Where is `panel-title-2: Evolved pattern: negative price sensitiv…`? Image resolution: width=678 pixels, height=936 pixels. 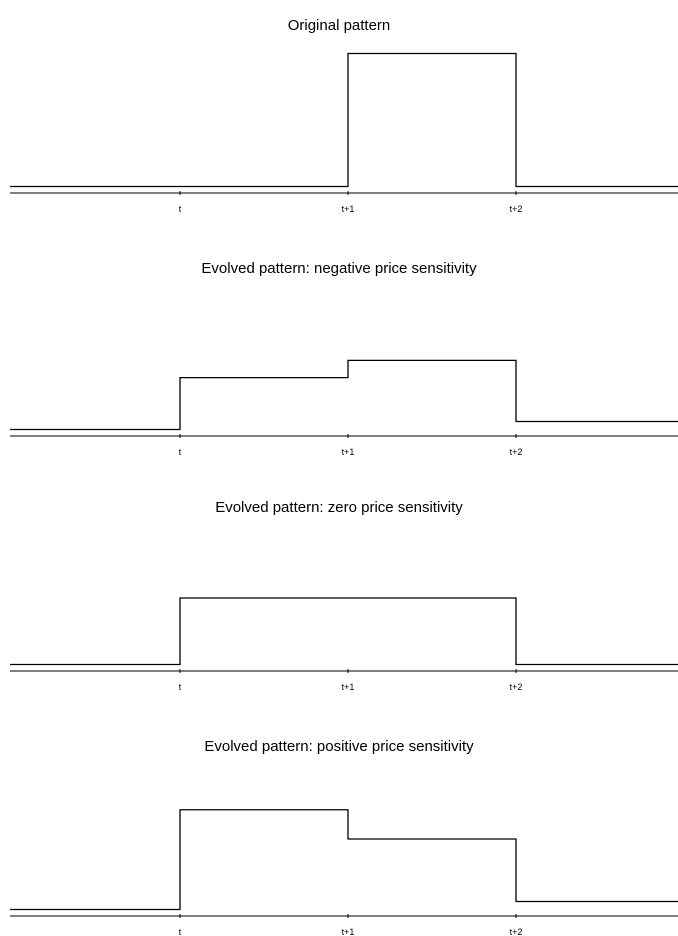
panel-title-2: Evolved pattern: negative price sensitiv… is located at coordinates (339, 268).